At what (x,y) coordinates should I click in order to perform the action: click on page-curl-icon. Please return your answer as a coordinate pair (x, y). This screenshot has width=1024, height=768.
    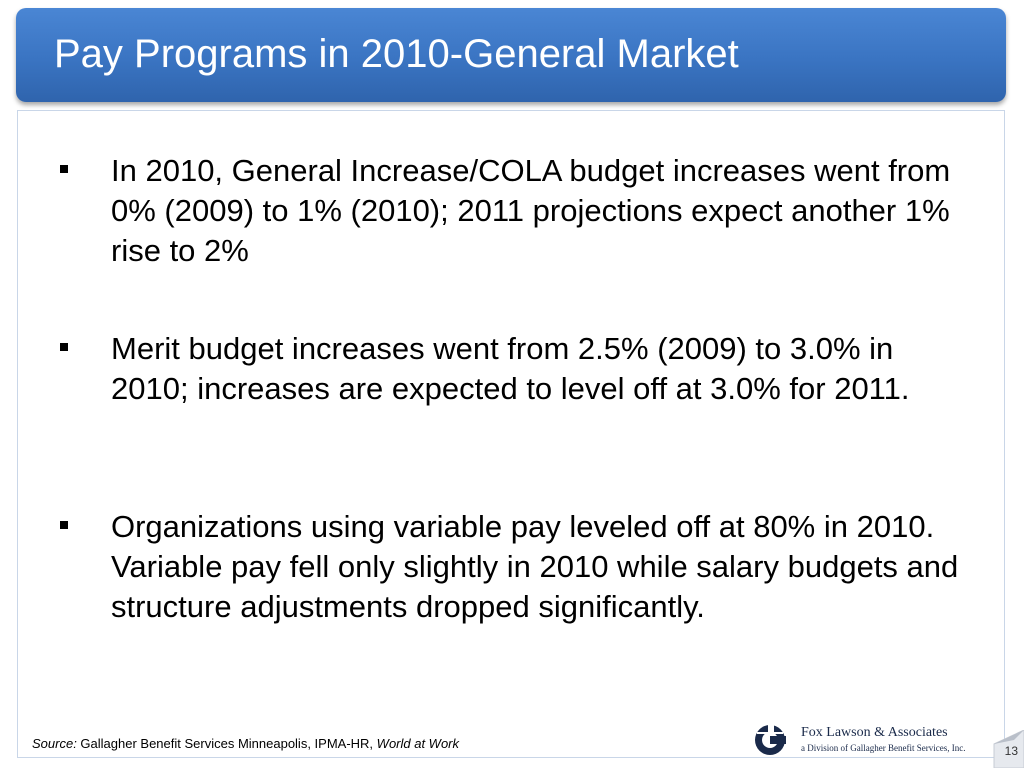
    Looking at the image, I should click on (1008, 749).